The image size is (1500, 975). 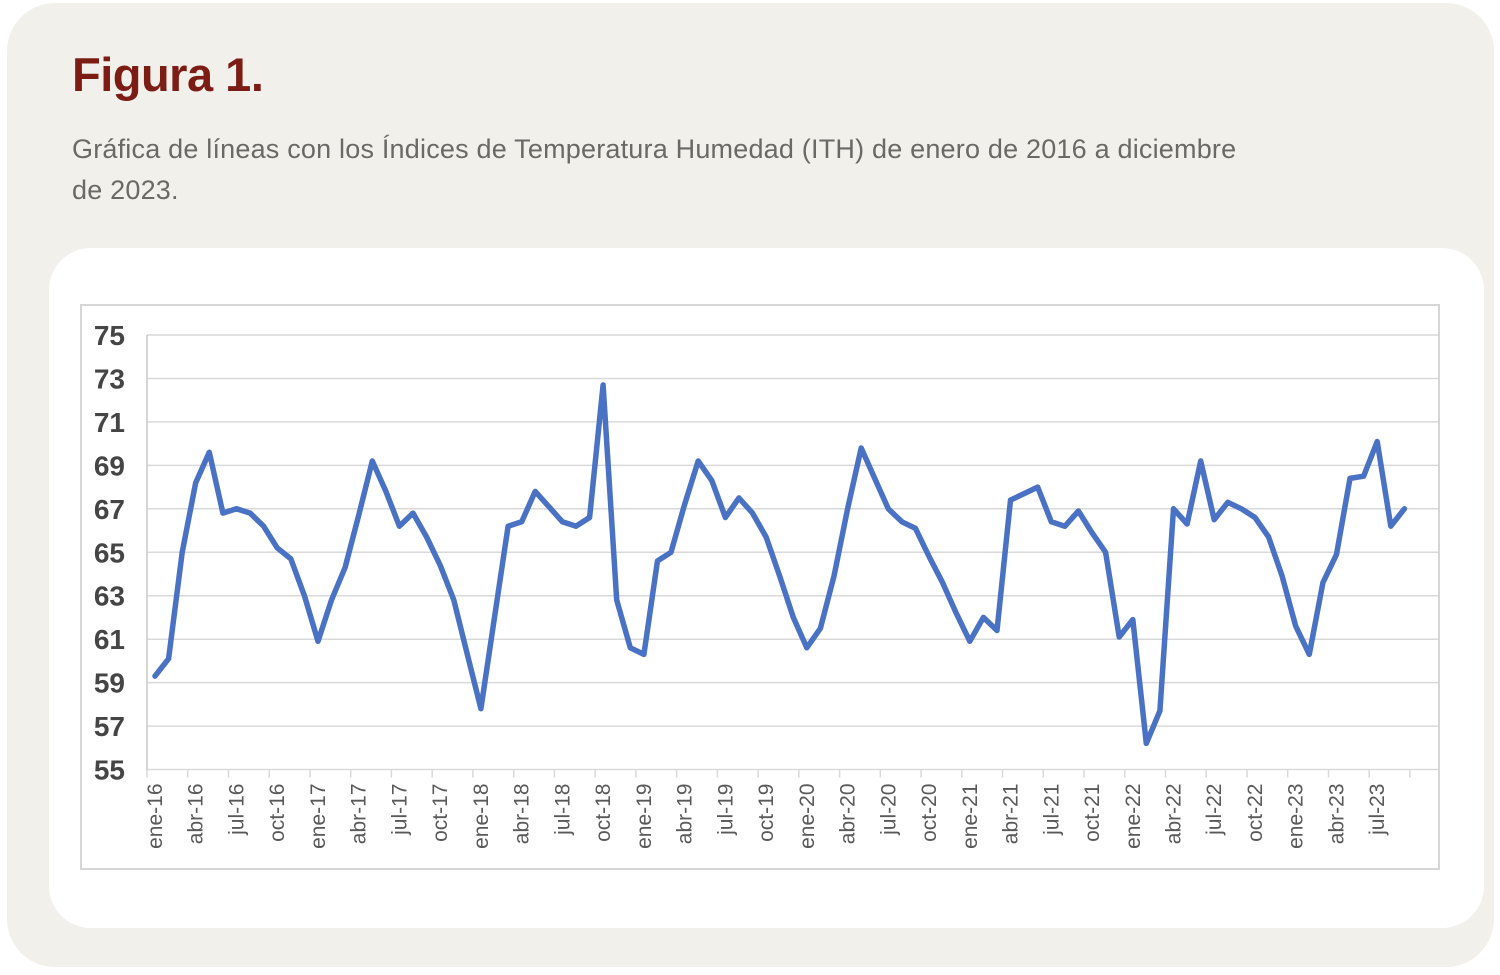 What do you see at coordinates (399, 810) in the screenshot?
I see `x-axis-tick-label: jul-17` at bounding box center [399, 810].